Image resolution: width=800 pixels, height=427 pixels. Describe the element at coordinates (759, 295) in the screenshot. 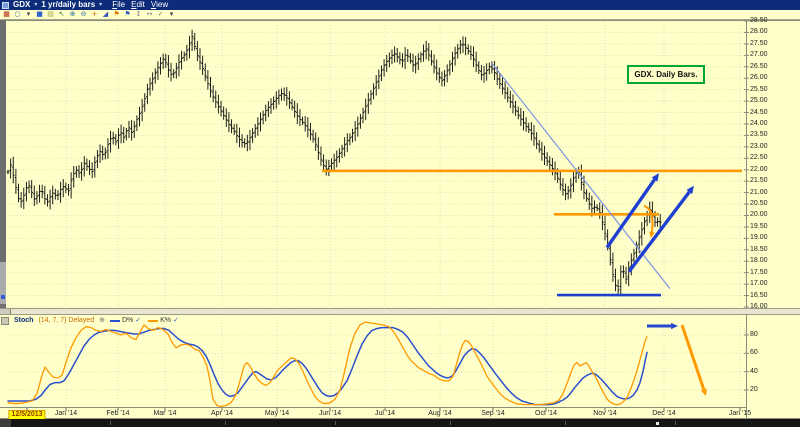

I see `price-tick-label: 16.50` at that location.